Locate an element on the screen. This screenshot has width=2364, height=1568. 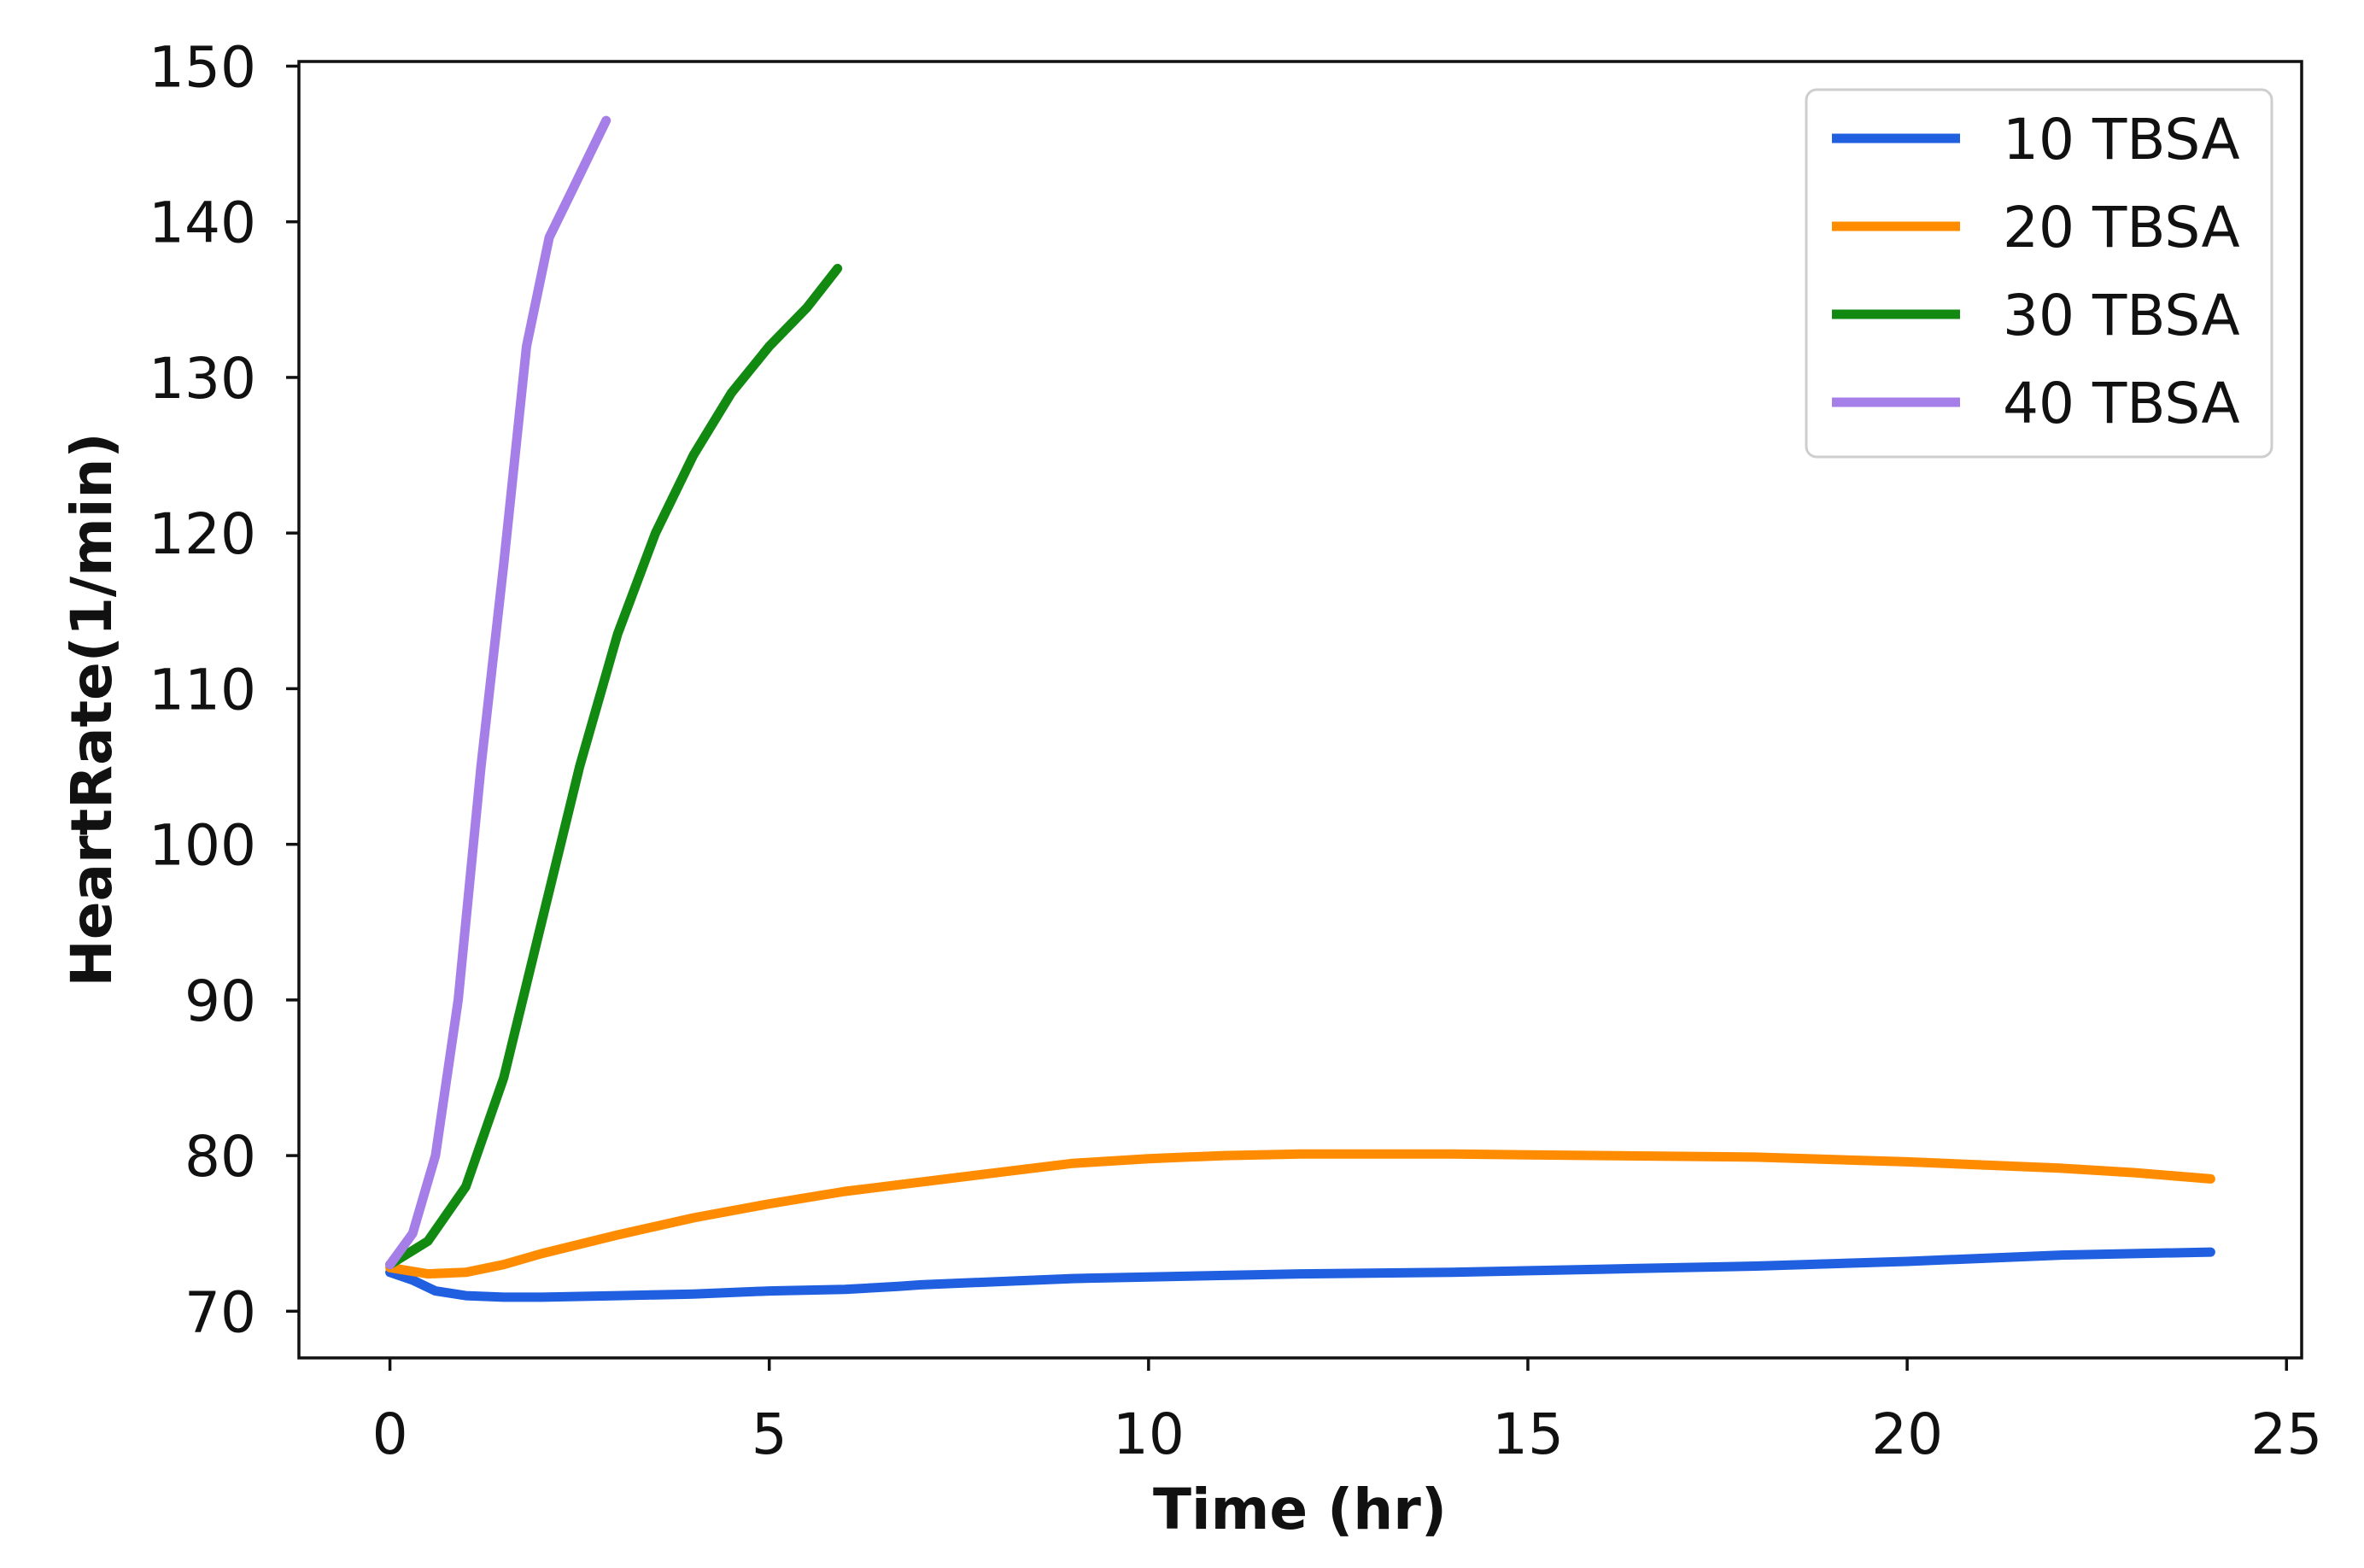
y-axis-title: HeartRate(1/min) is located at coordinates (92, 709).